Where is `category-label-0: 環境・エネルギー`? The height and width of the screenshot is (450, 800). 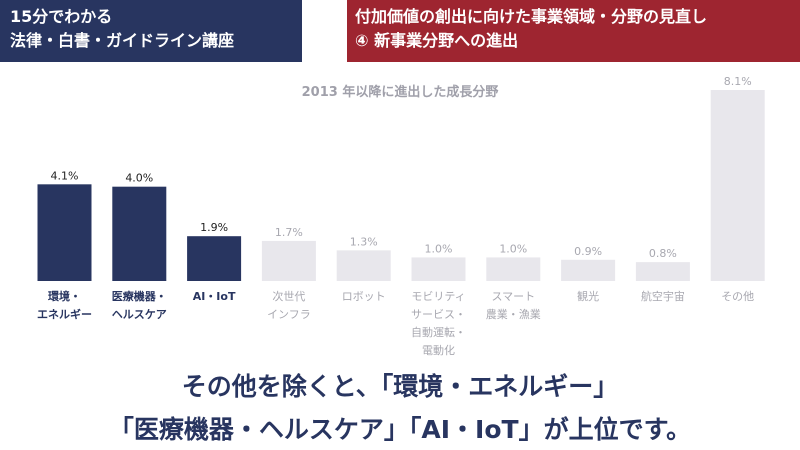 category-label-0: 環境・エネルギー is located at coordinates (64, 305).